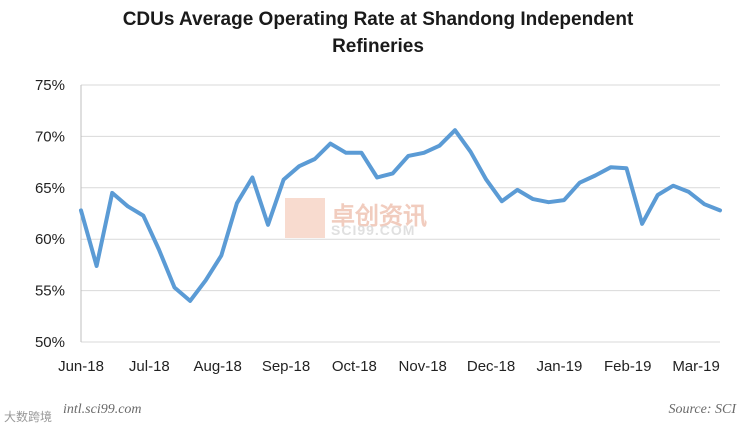 This screenshot has height=435, width=756. I want to click on y-tick-label: 50%, so click(50, 342).